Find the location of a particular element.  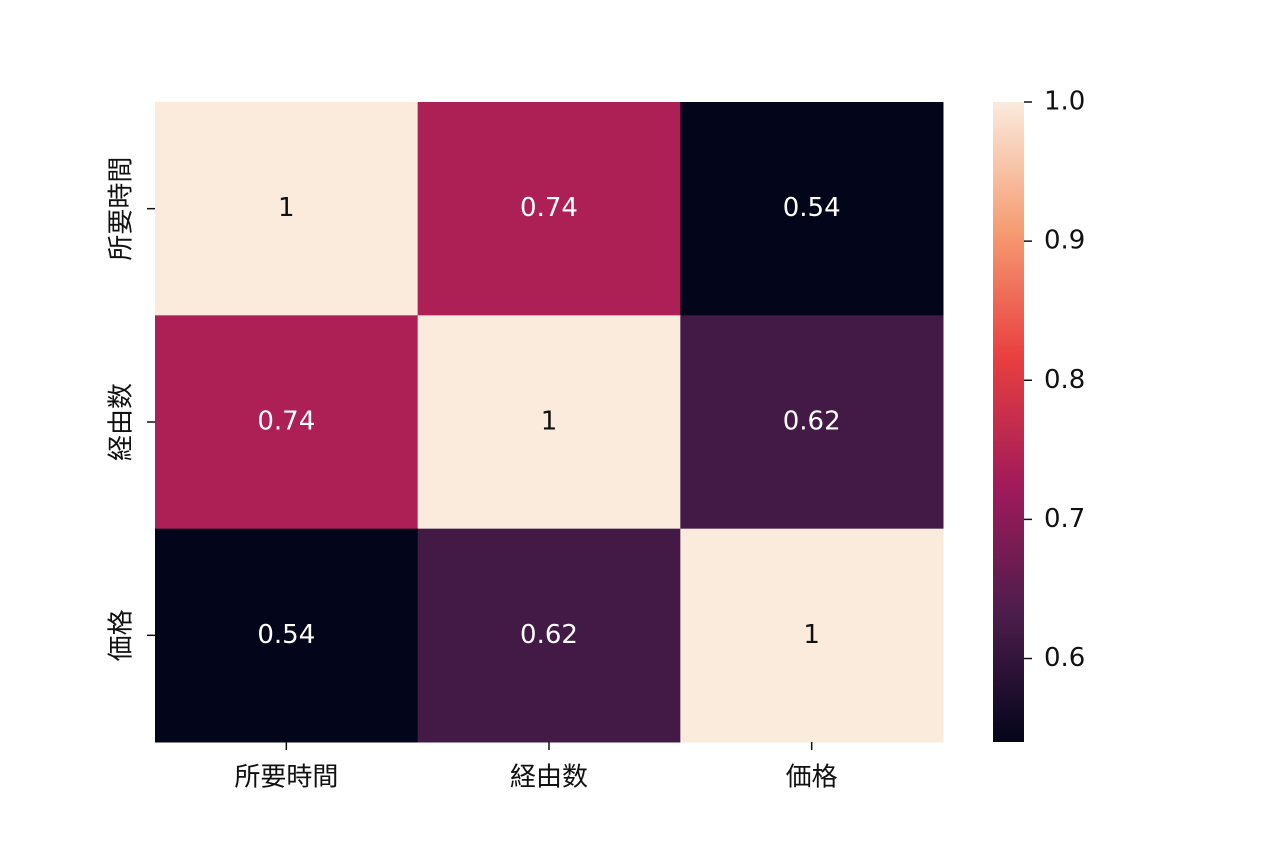

colorbar-tick-label: 0.9 is located at coordinates (1064, 241).